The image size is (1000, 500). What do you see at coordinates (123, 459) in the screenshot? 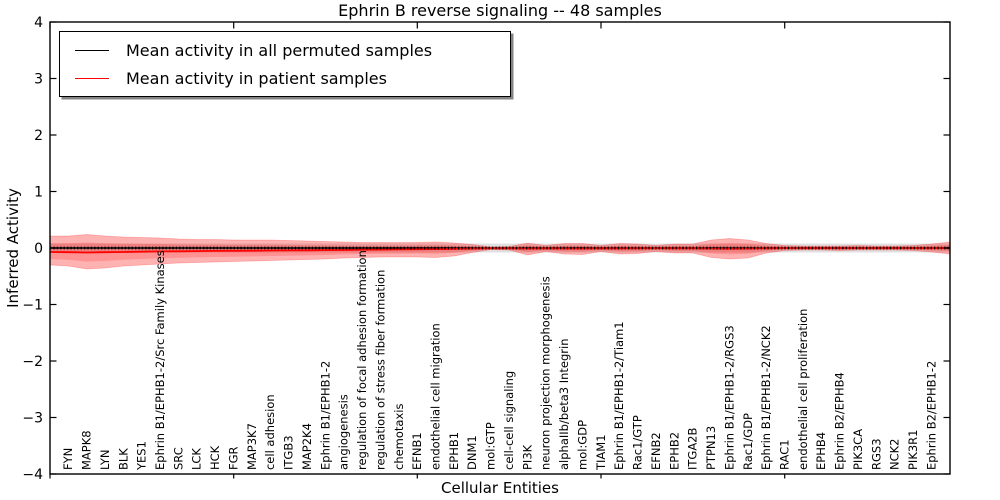
I see `category-label: BLK` at bounding box center [123, 459].